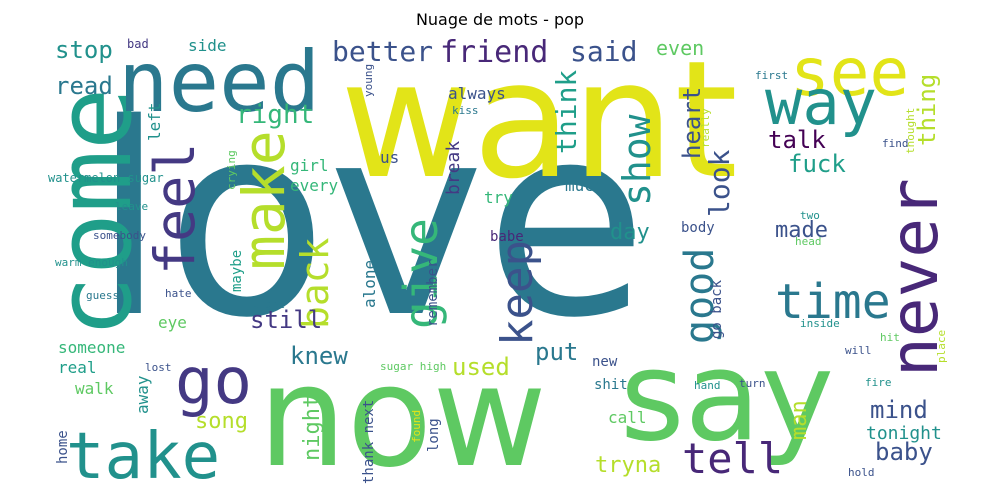  Describe the element at coordinates (899, 410) in the screenshot. I see `word-mind: mind` at that location.